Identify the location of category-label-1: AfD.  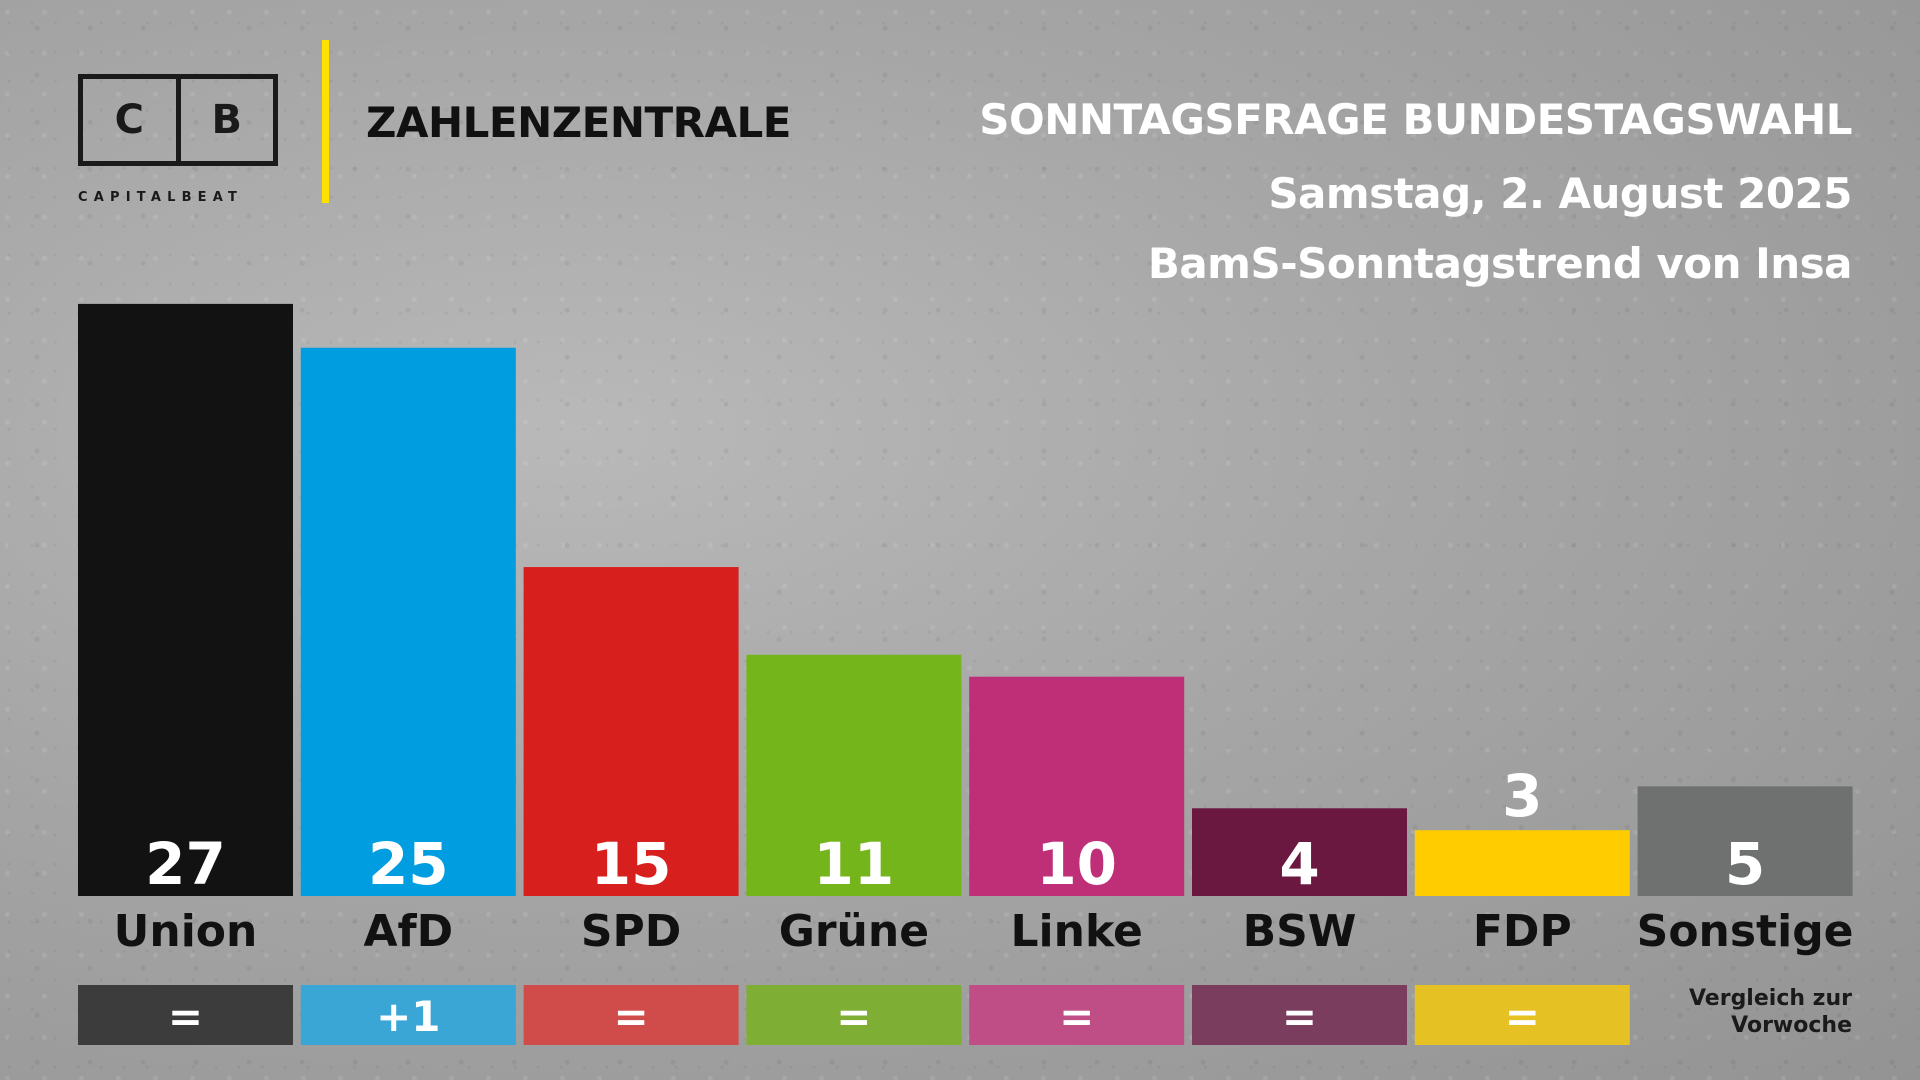
(408, 931).